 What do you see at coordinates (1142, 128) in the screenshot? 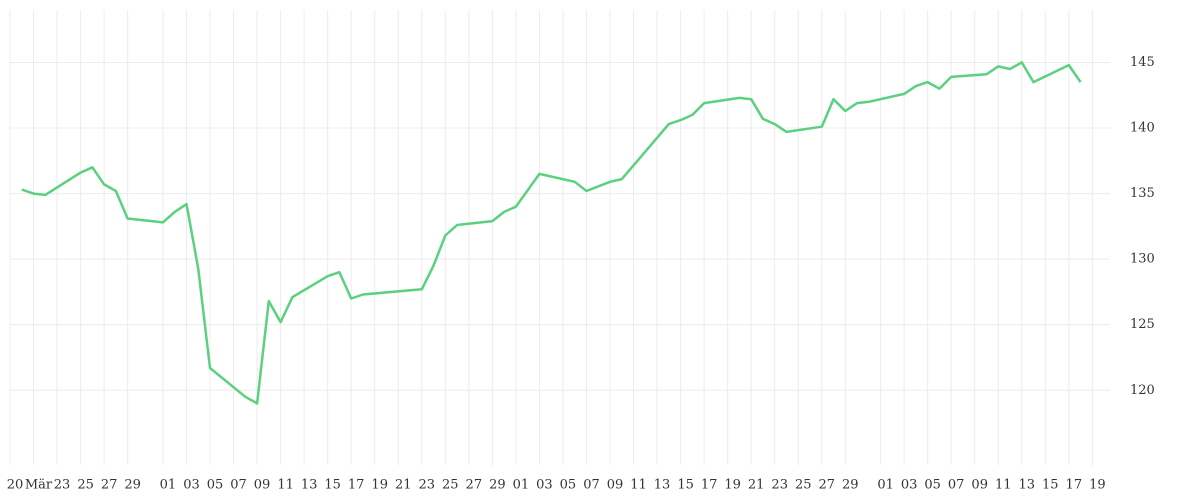
I see `y-tick-label: 140` at bounding box center [1142, 128].